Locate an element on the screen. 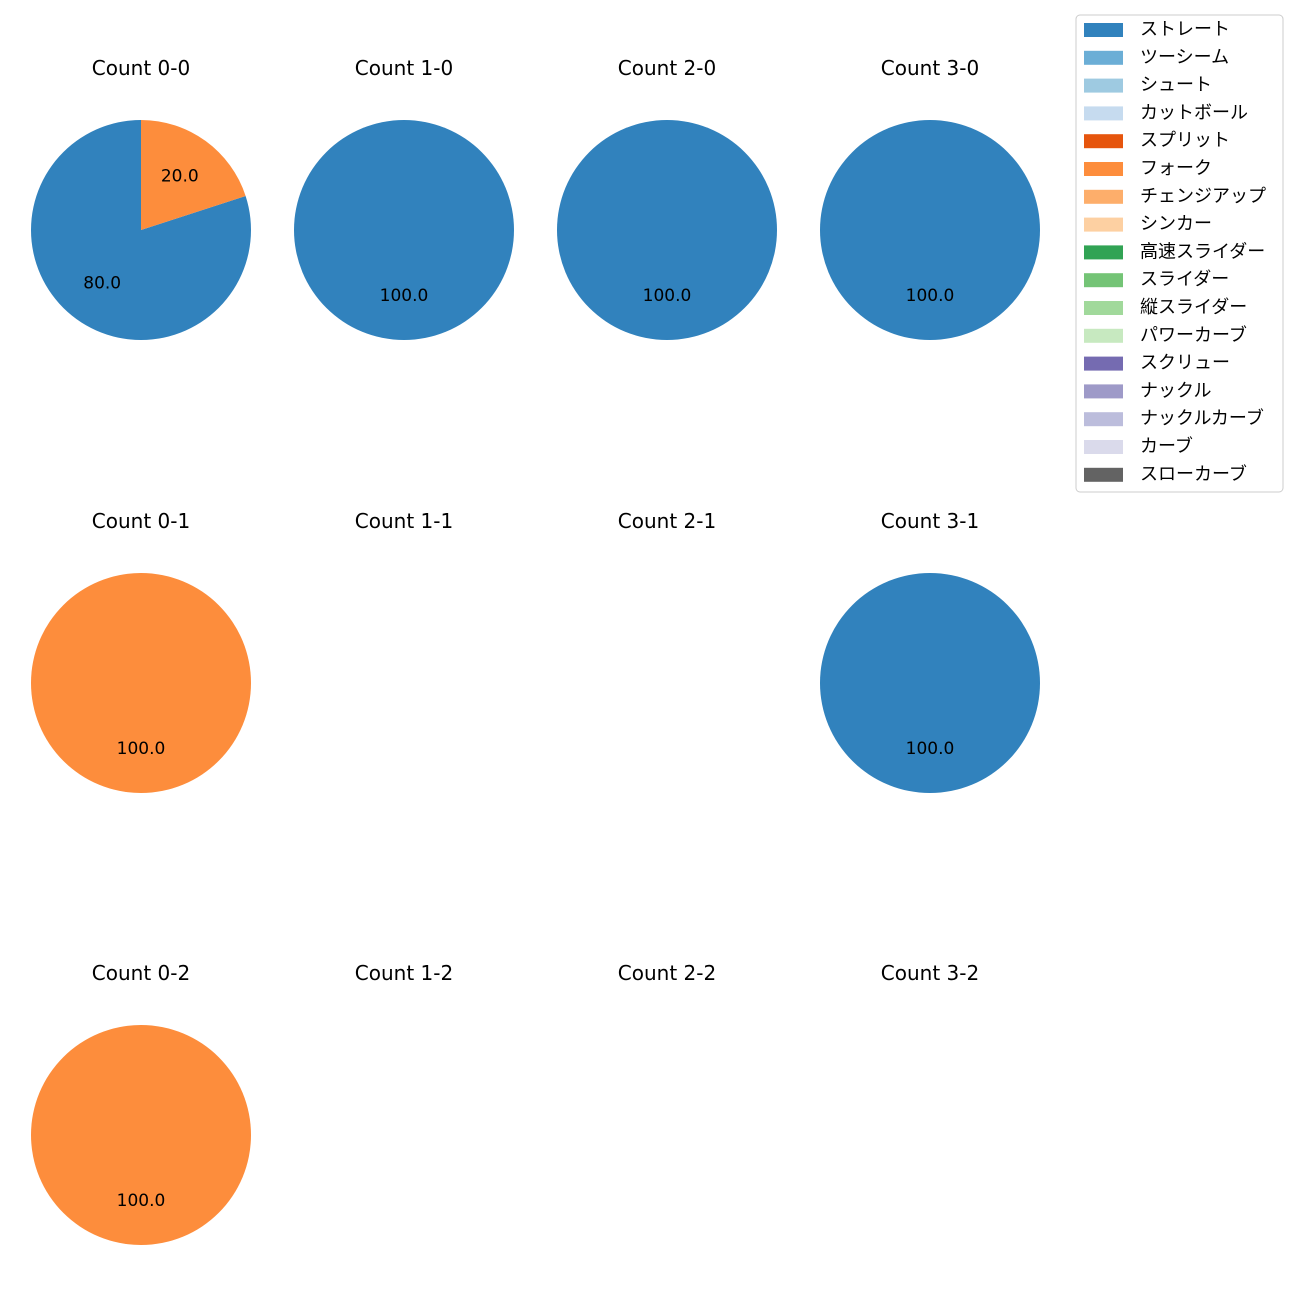 This screenshot has width=1300, height=1300. pie-panel: Count 2-2 is located at coordinates (667, 973).